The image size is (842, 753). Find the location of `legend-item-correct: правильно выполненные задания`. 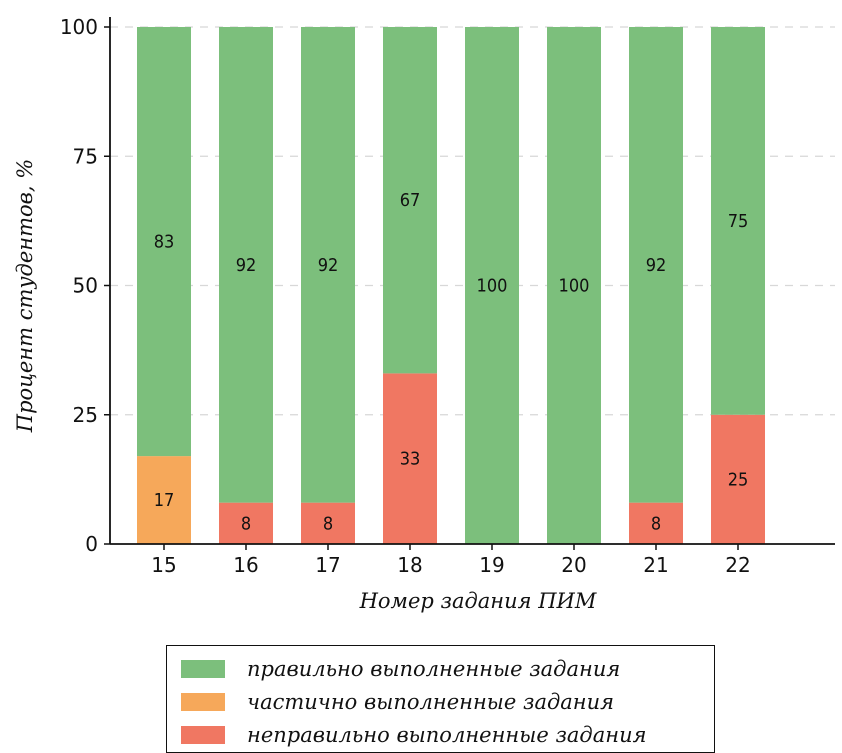

legend-item-correct: правильно выполненные задания is located at coordinates (440, 668).